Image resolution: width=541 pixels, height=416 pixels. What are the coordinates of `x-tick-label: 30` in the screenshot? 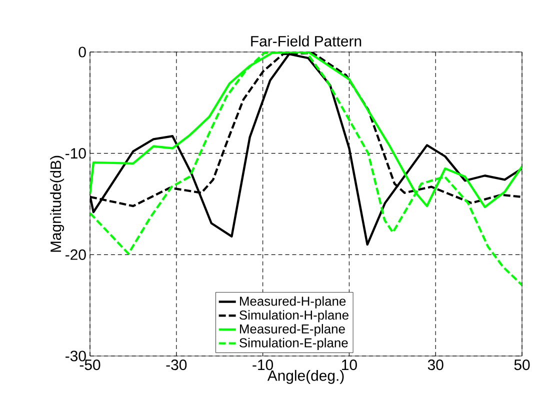 It's located at (436, 365).